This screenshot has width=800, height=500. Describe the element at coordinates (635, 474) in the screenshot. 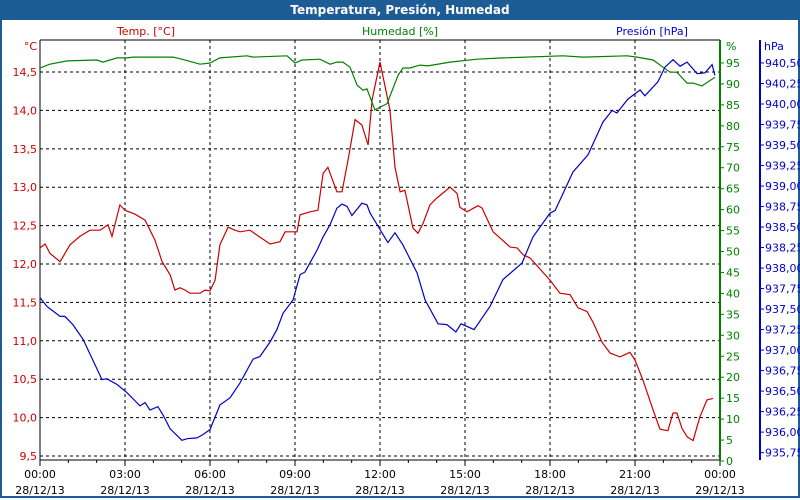

I see `x-tick-time: 21:00` at that location.